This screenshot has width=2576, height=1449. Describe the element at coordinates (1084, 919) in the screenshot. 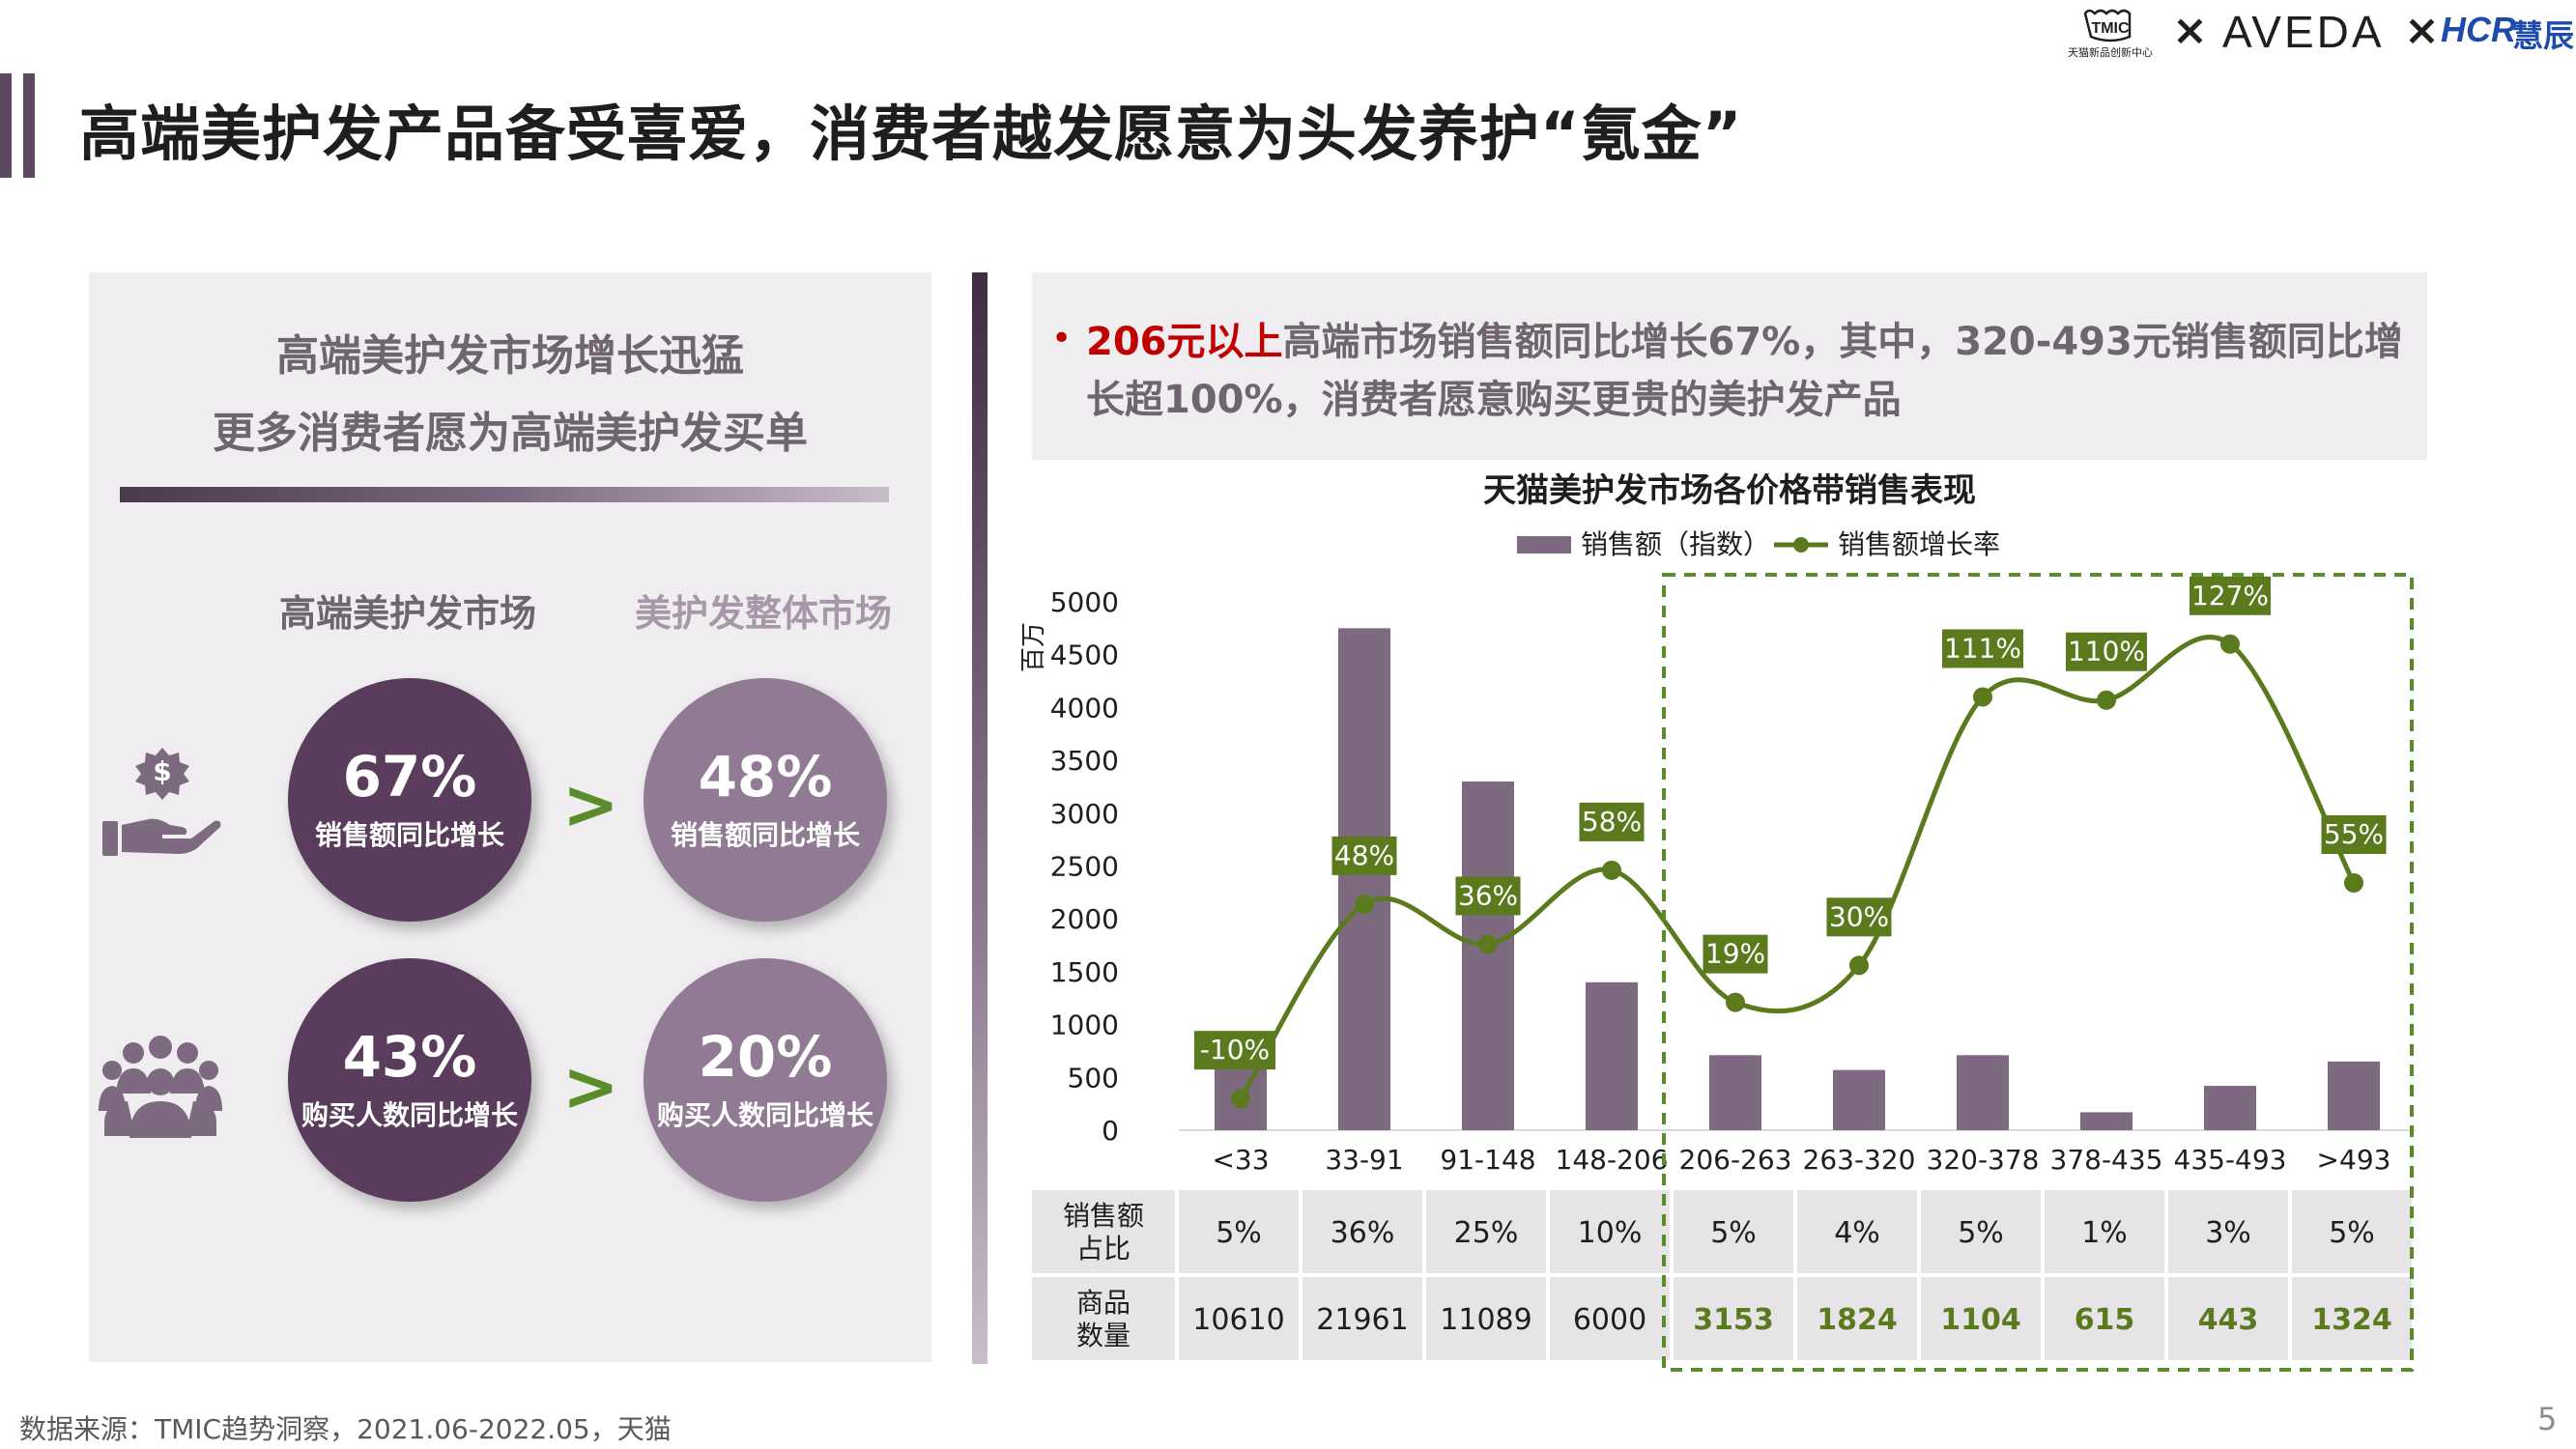

I see `y-tick-label: 2000` at that location.